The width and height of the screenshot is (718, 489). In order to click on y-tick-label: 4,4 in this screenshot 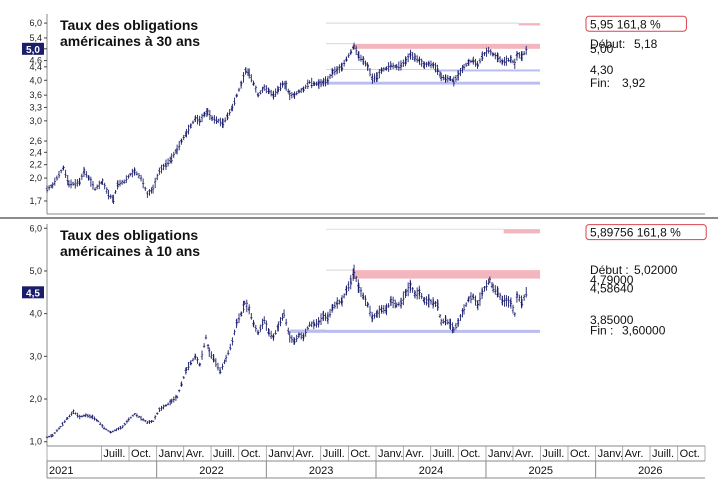, I will do `click(35, 67)`.